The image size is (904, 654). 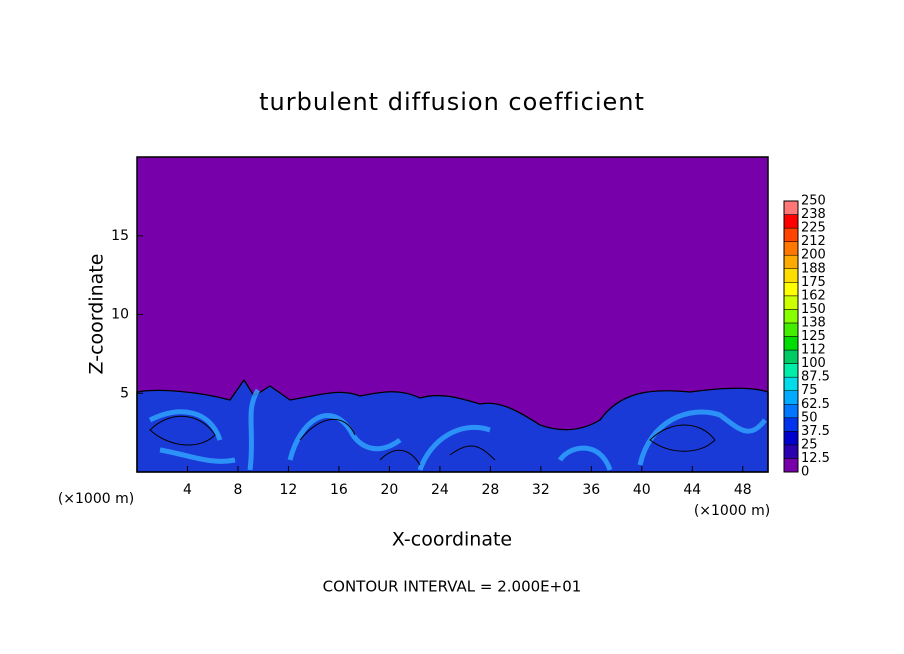 What do you see at coordinates (237, 490) in the screenshot?
I see `x-tick-label: 8` at bounding box center [237, 490].